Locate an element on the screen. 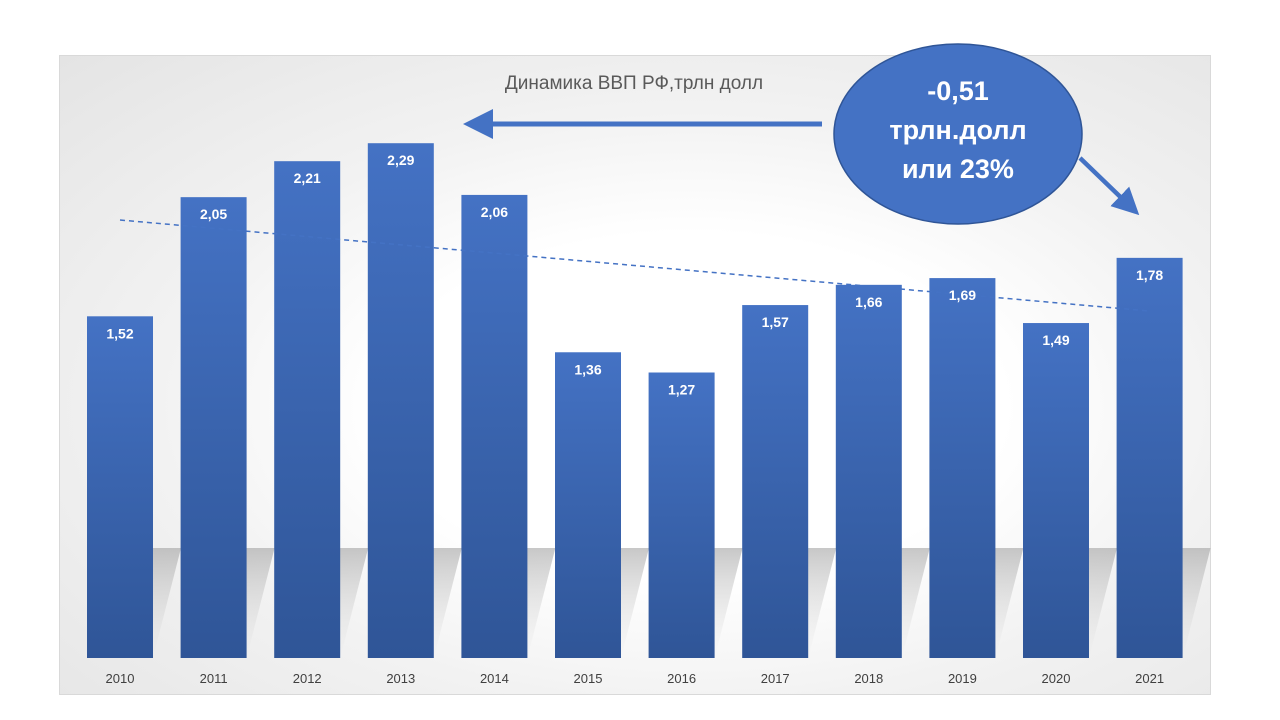 The image size is (1280, 720). data-label-2021: 1,78 is located at coordinates (1149, 275).